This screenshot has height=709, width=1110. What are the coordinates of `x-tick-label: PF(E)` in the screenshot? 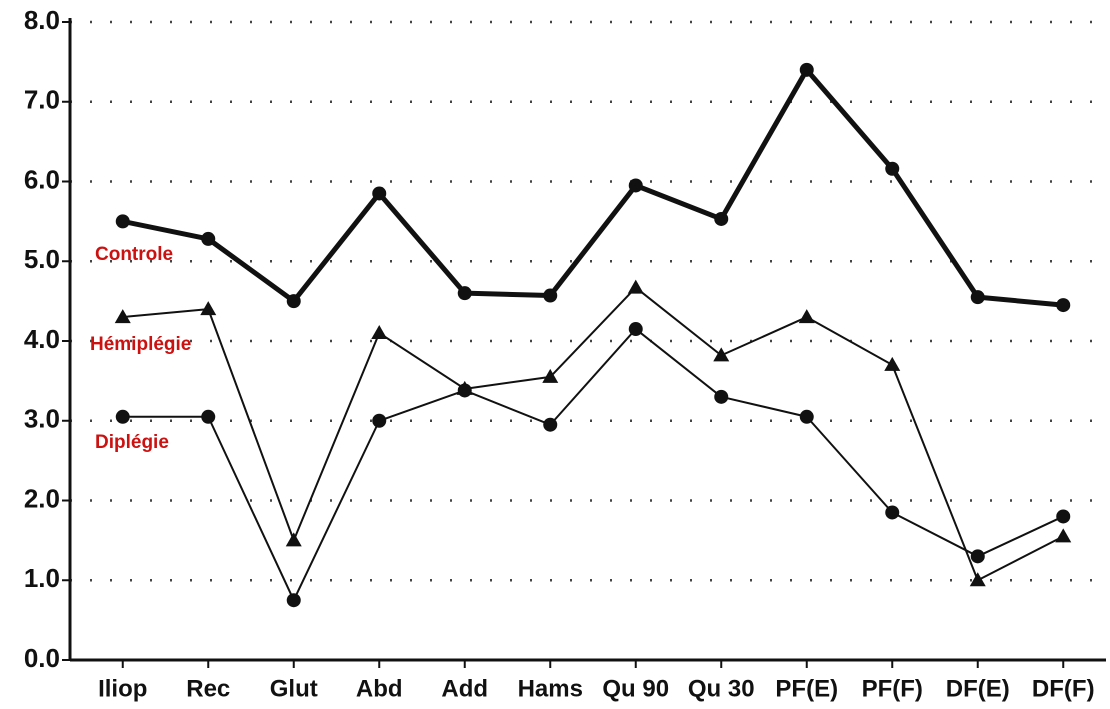 It's located at (806, 688).